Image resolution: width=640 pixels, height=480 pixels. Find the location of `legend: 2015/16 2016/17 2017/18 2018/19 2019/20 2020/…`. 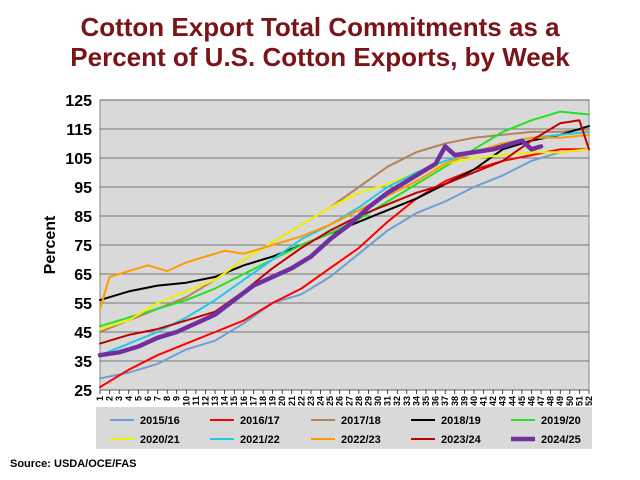

legend: 2015/16 2016/17 2017/18 2018/19 2019/20 2020/… is located at coordinates (345, 430).